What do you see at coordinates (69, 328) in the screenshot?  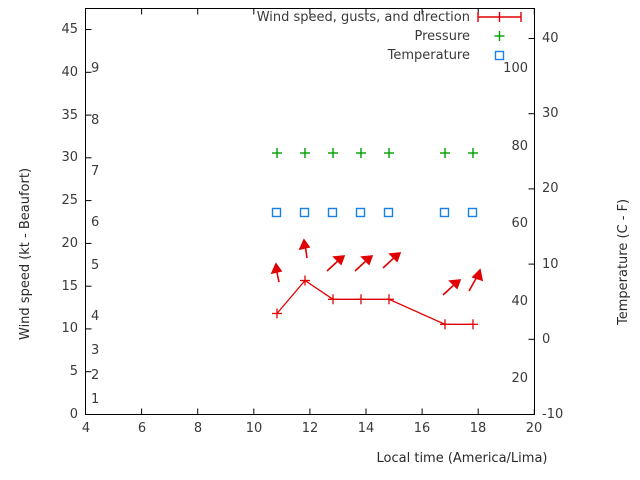 I see `ytick-left-10: 10` at bounding box center [69, 328].